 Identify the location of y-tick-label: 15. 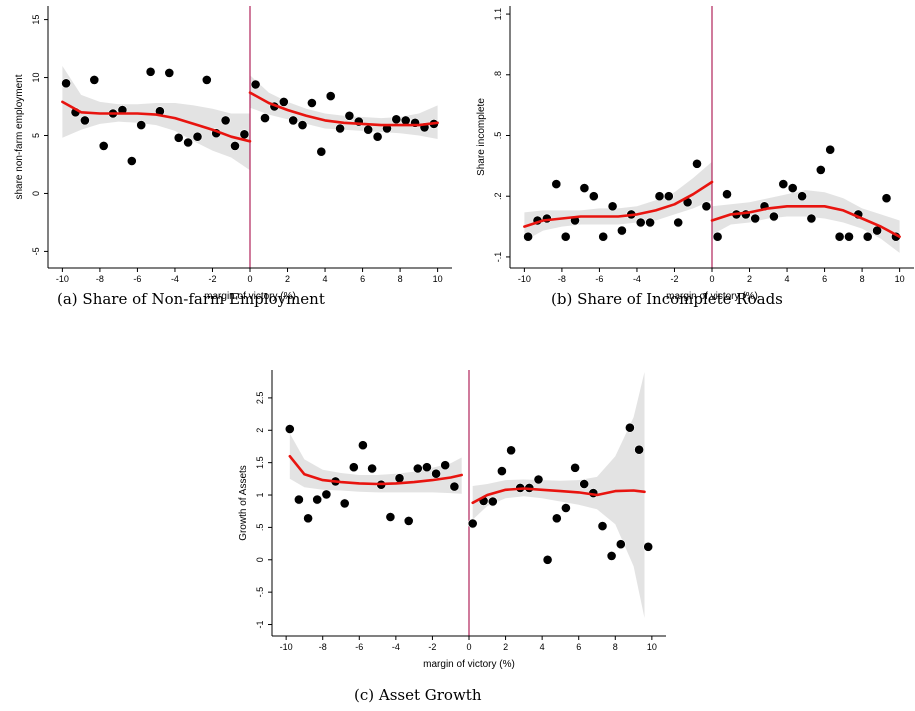
(36, 20).